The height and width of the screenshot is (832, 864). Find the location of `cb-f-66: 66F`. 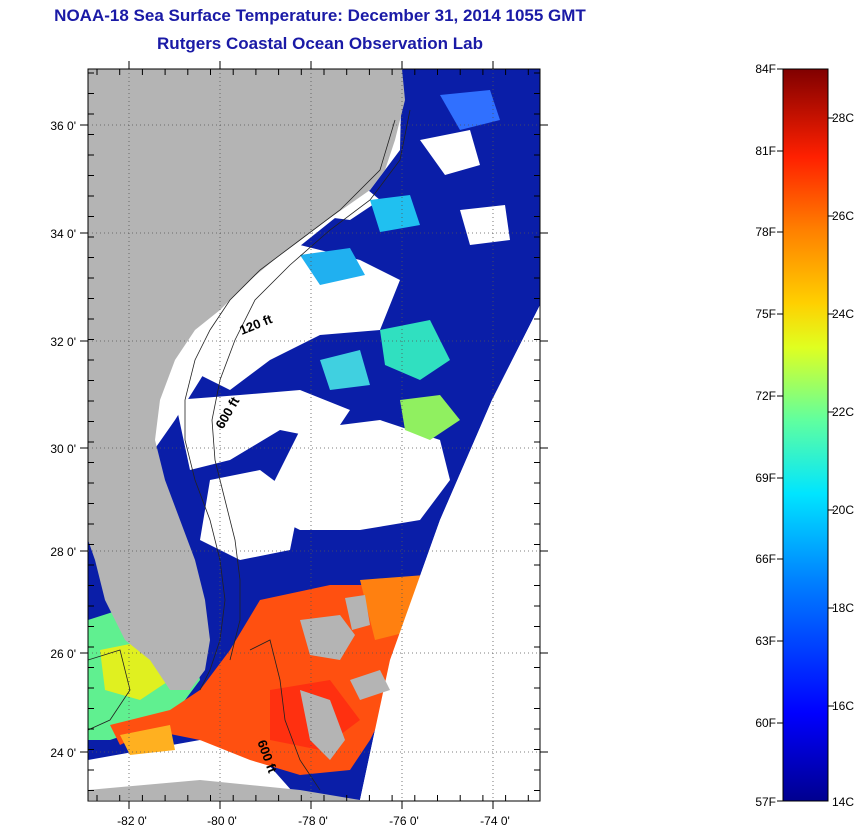

cb-f-66: 66F is located at coordinates (765, 559).